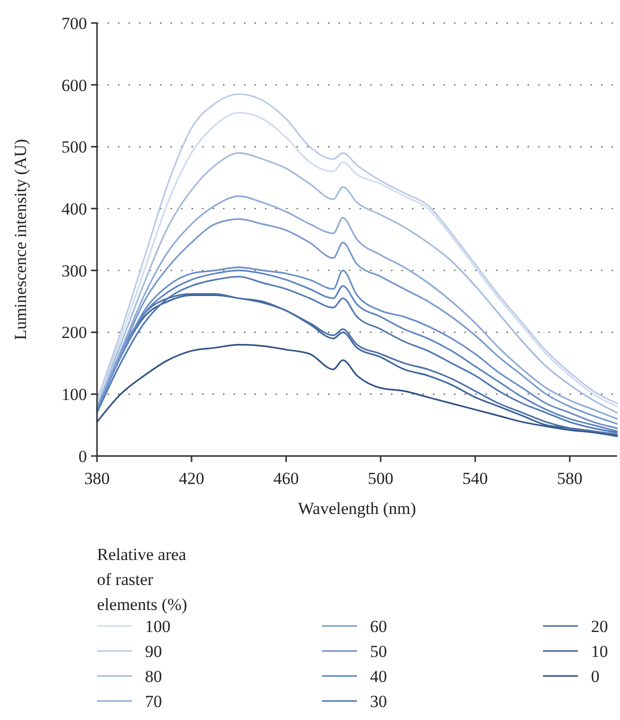 The width and height of the screenshot is (620, 720). What do you see at coordinates (157, 626) in the screenshot?
I see `legend-label: 100` at bounding box center [157, 626].